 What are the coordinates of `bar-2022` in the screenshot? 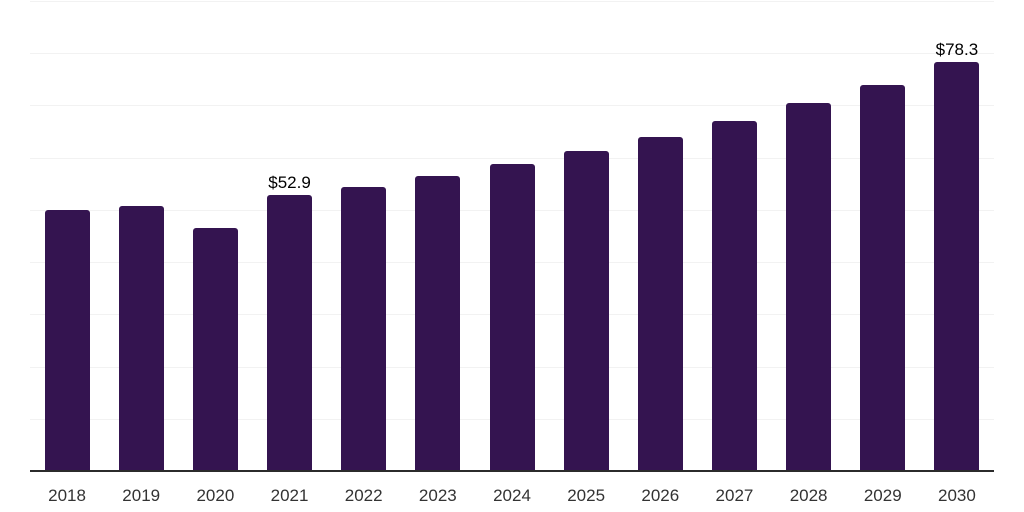 It's located at (364, 328).